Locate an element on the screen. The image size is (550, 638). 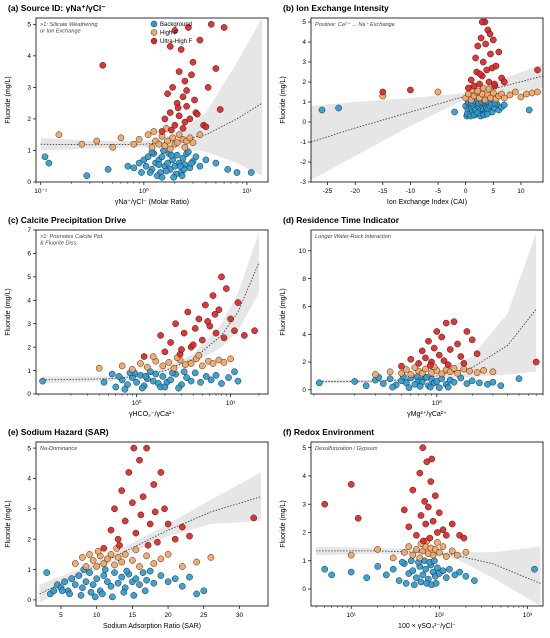
chart-d-trend-line is located at coordinates (428, 345).